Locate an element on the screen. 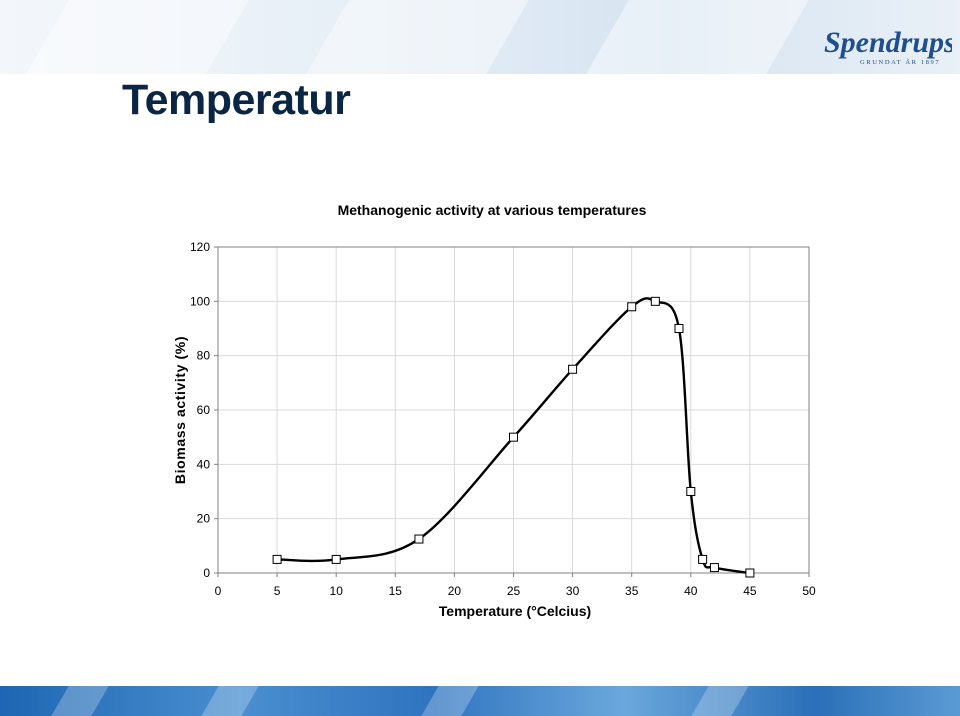 This screenshot has width=960, height=716. y-tick-label: 120 is located at coordinates (200, 247).